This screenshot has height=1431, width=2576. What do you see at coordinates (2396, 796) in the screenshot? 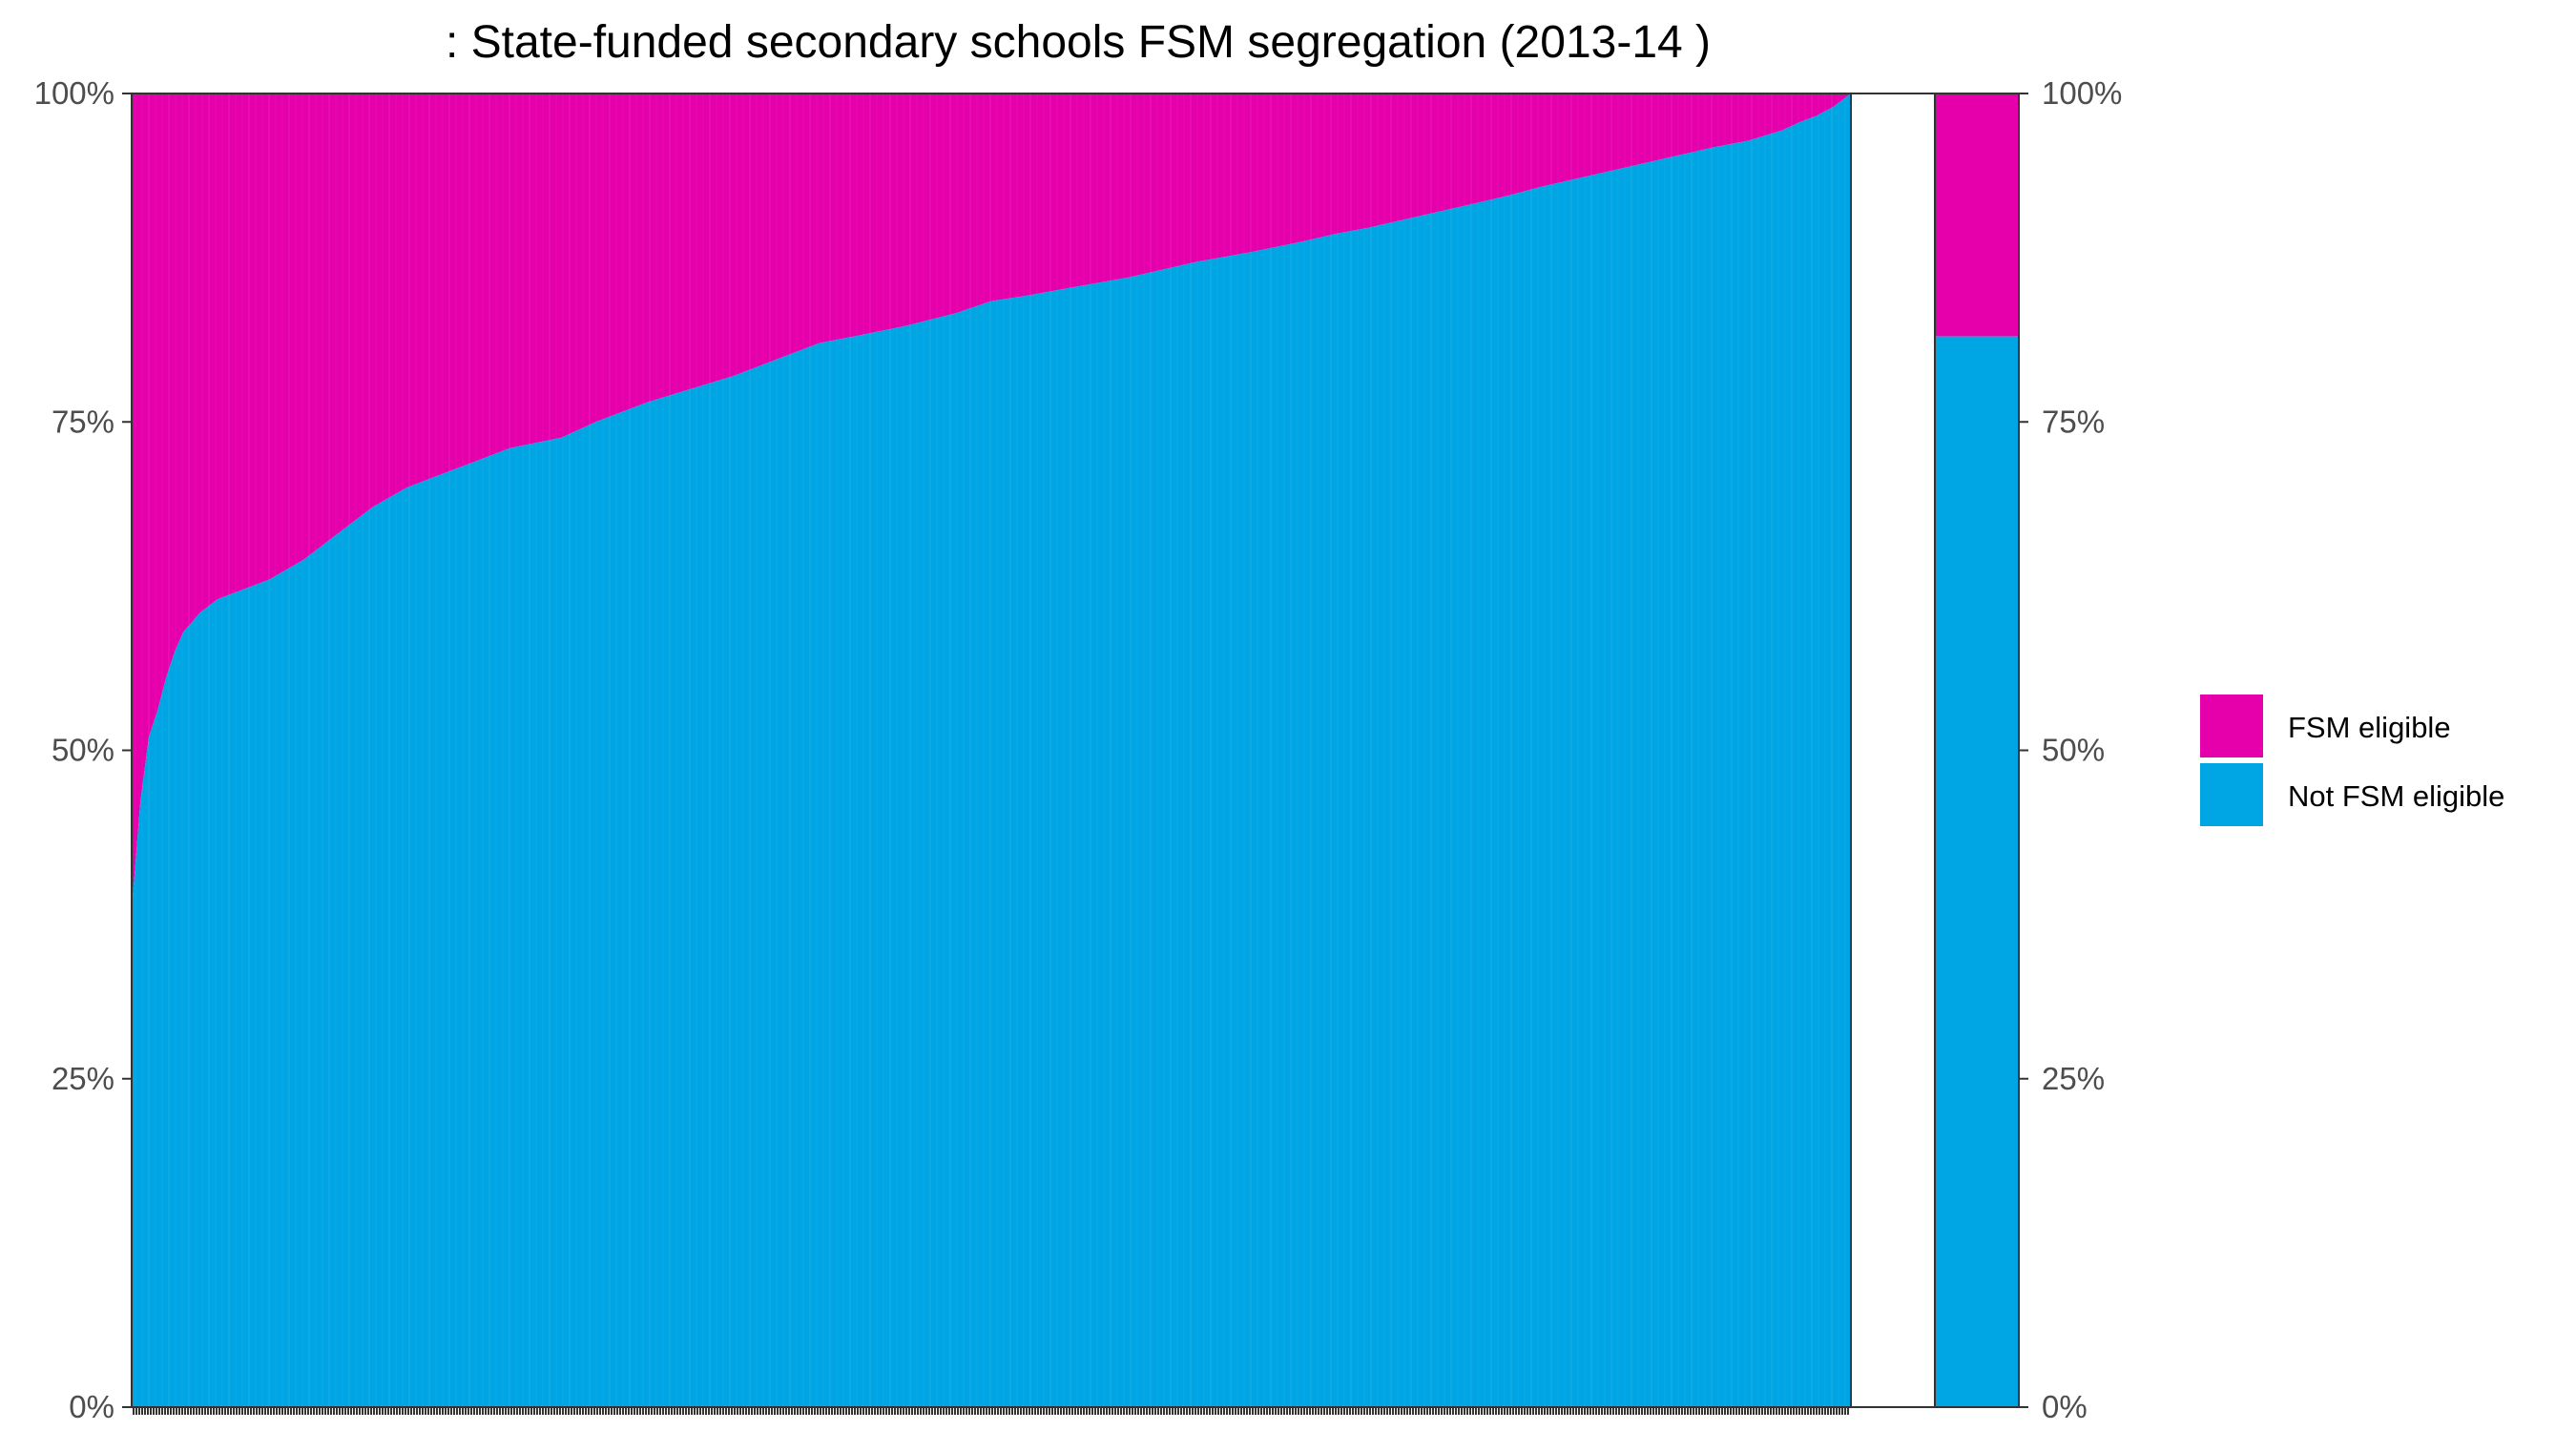
I see `legend-label-not-fsm-eligible: Not FSM eligible` at bounding box center [2396, 796].